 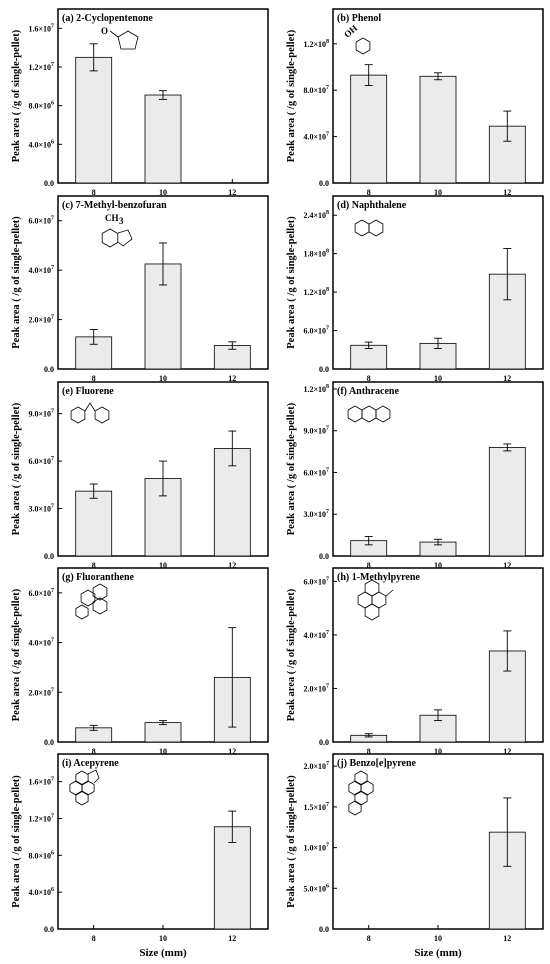 I want to click on fluoranthene-structure-icon, so click(x=91, y=601).